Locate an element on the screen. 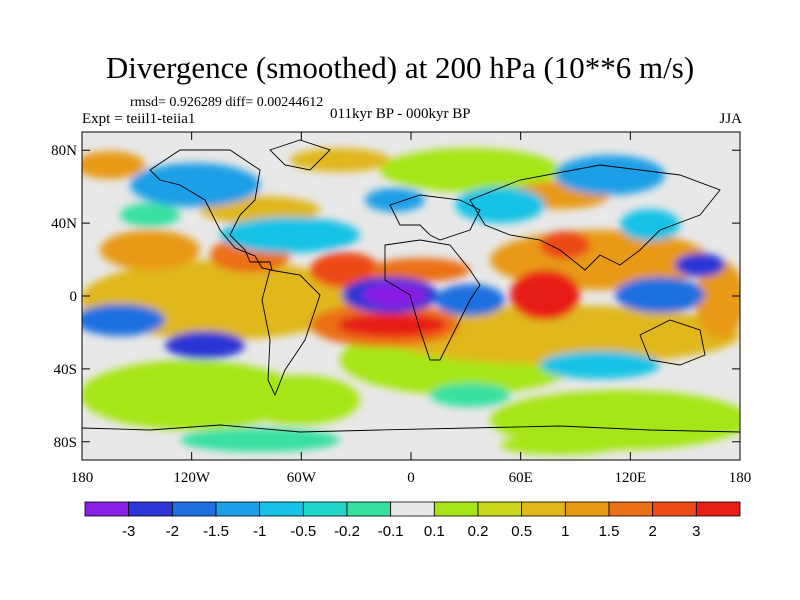 The image size is (800, 600). colorbar-label: -1.5 is located at coordinates (216, 531).